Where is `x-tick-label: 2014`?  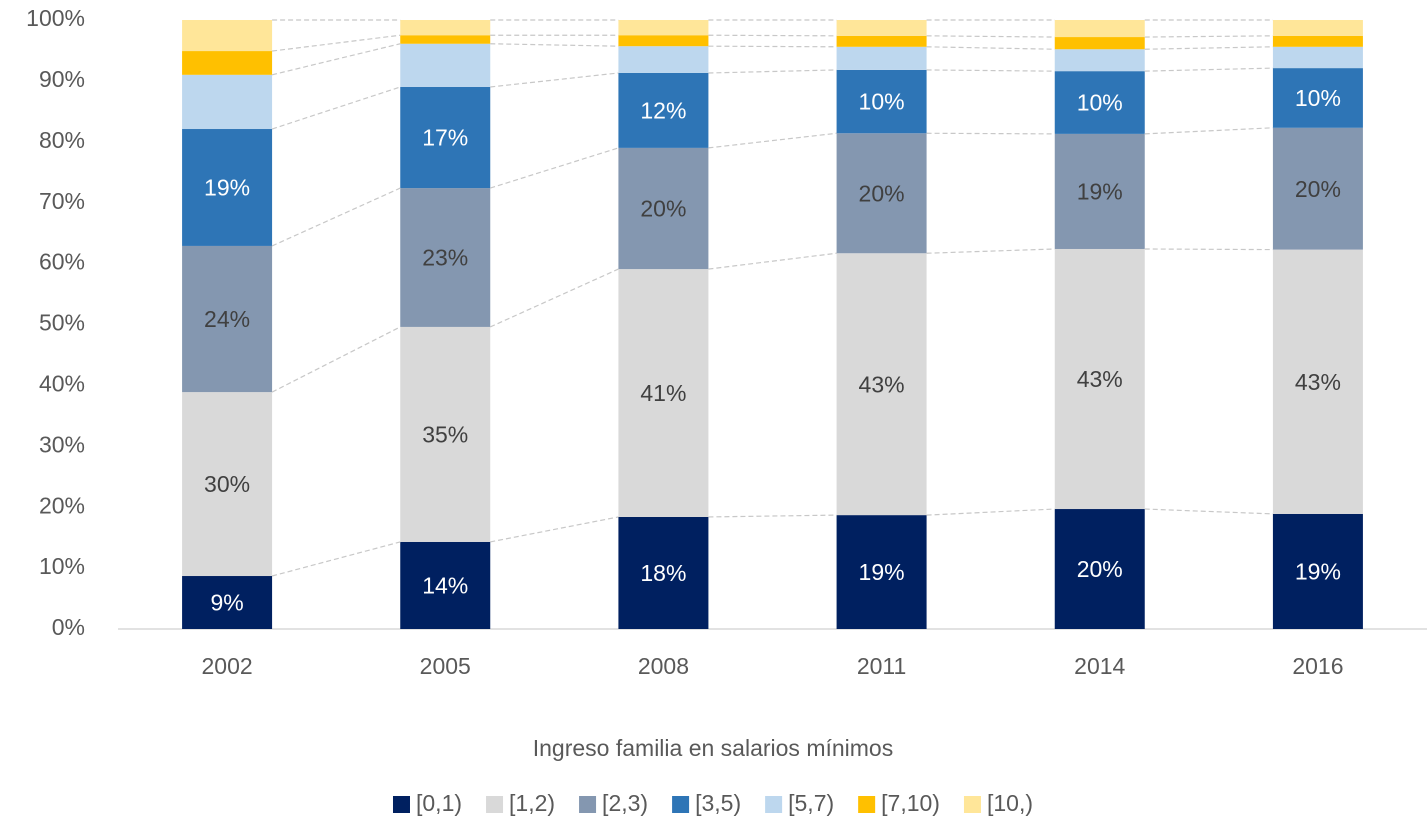
x-tick-label: 2014 is located at coordinates (1099, 666).